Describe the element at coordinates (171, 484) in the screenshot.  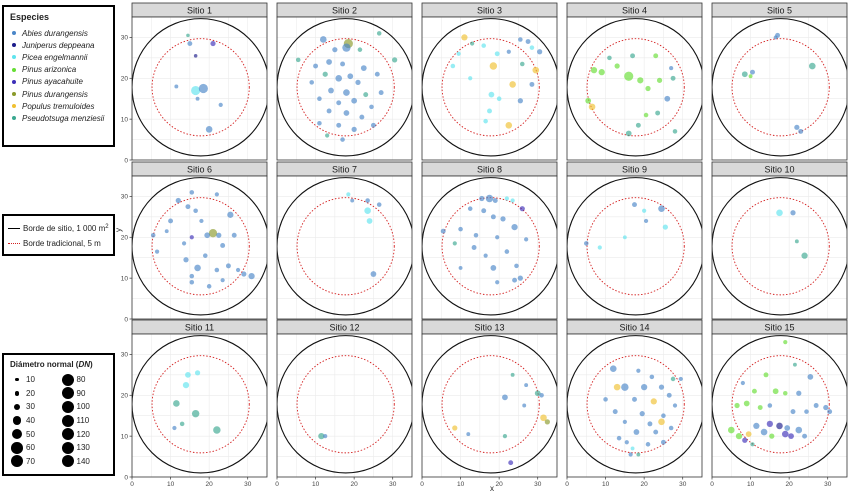
I see `x-tick-label: 10` at that location.